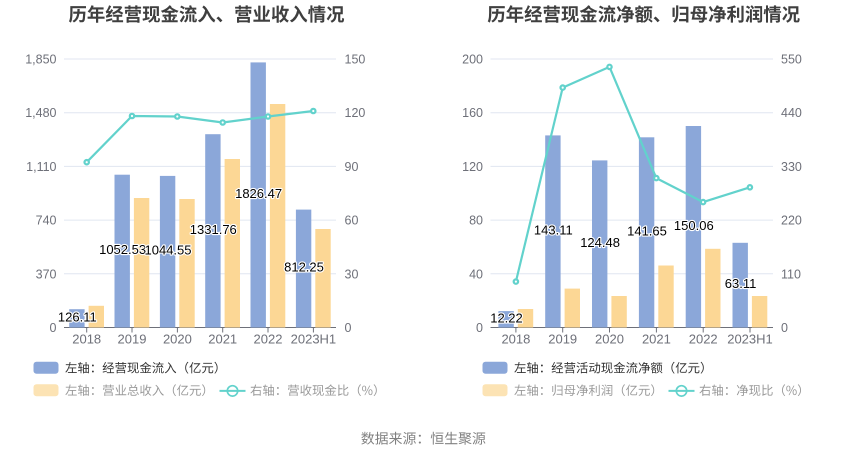 The image size is (850, 459). I want to click on svg-text: 1331.76, so click(213, 229).